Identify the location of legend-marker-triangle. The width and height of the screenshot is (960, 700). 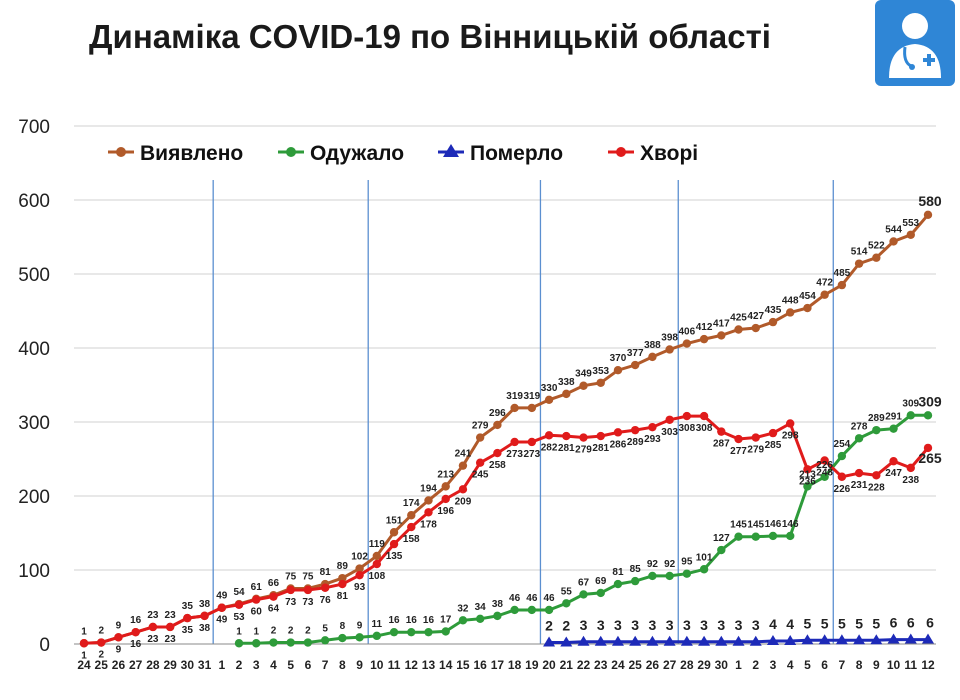
(451, 150).